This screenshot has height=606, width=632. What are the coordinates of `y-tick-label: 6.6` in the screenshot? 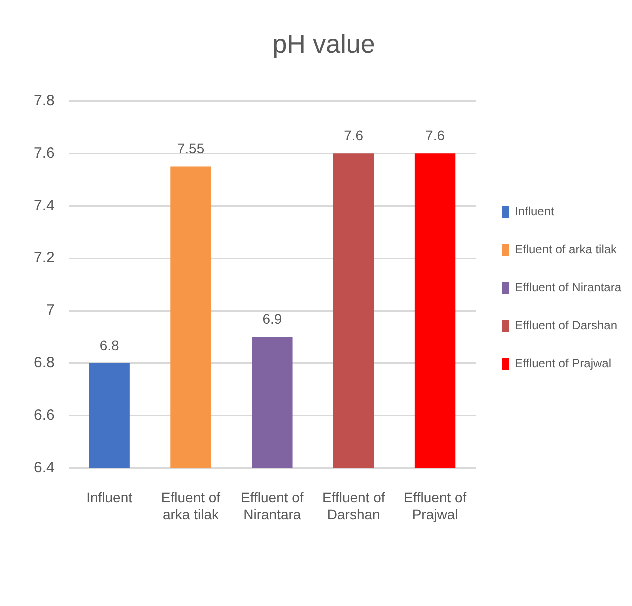 It's located at (44, 415).